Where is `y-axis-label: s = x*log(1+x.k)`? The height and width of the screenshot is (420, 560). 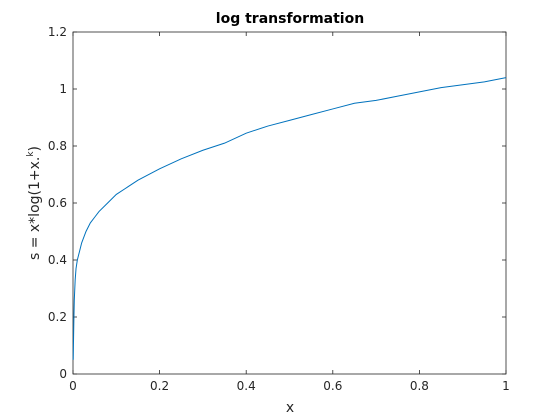
y-axis-label: s = x*log(1+x.k) is located at coordinates (34, 203).